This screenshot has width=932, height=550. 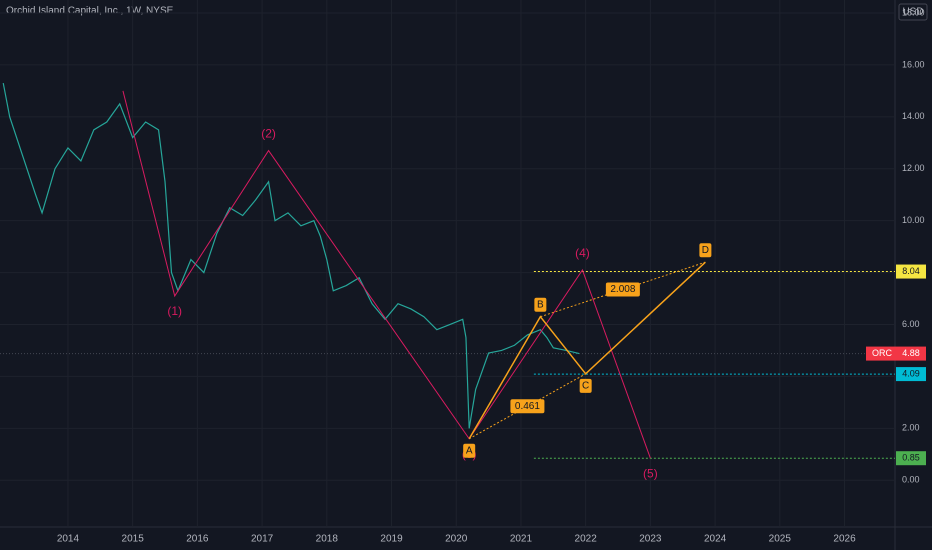 I want to click on wave-label: (5), so click(x=650, y=473).